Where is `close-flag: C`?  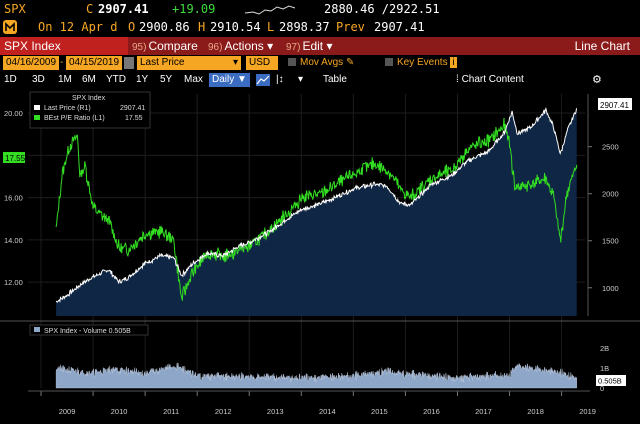
close-flag: C is located at coordinates (90, 9).